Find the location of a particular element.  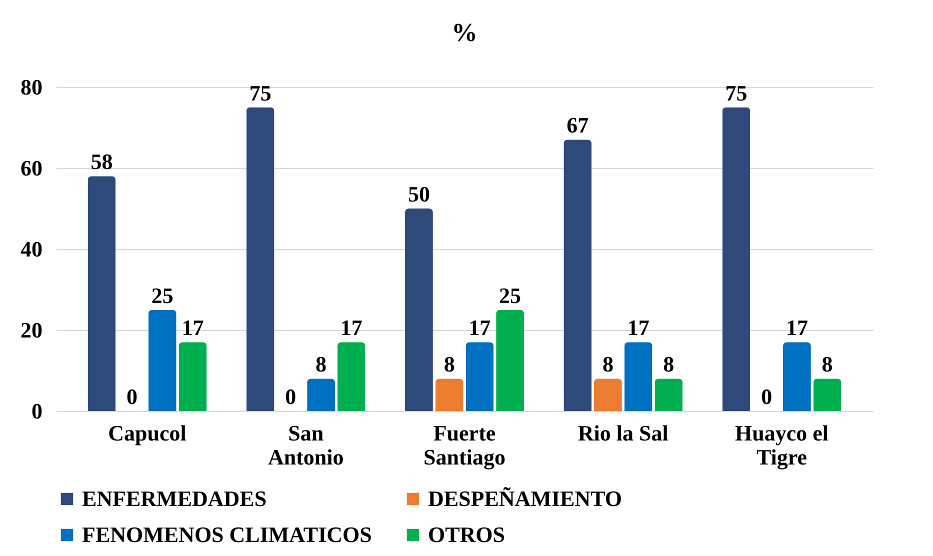

y-tick-label: 20 is located at coordinates (31, 330).